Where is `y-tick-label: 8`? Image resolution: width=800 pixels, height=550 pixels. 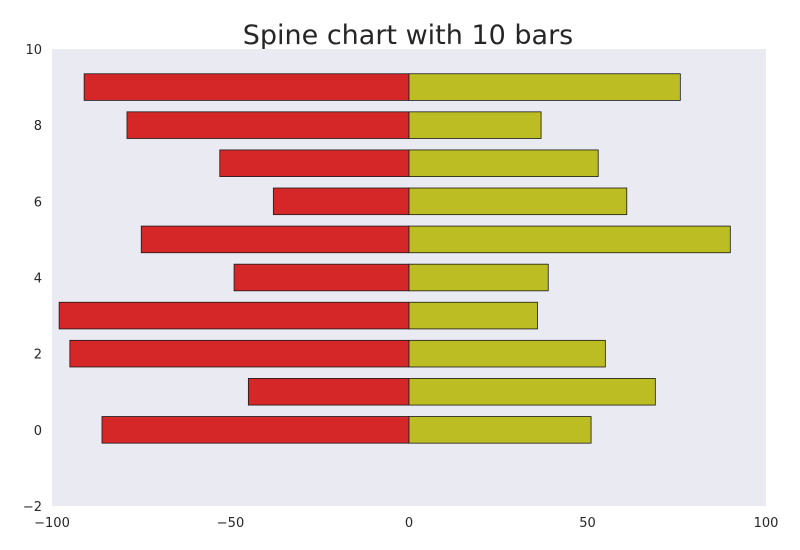
y-tick-label: 8 is located at coordinates (38, 126).